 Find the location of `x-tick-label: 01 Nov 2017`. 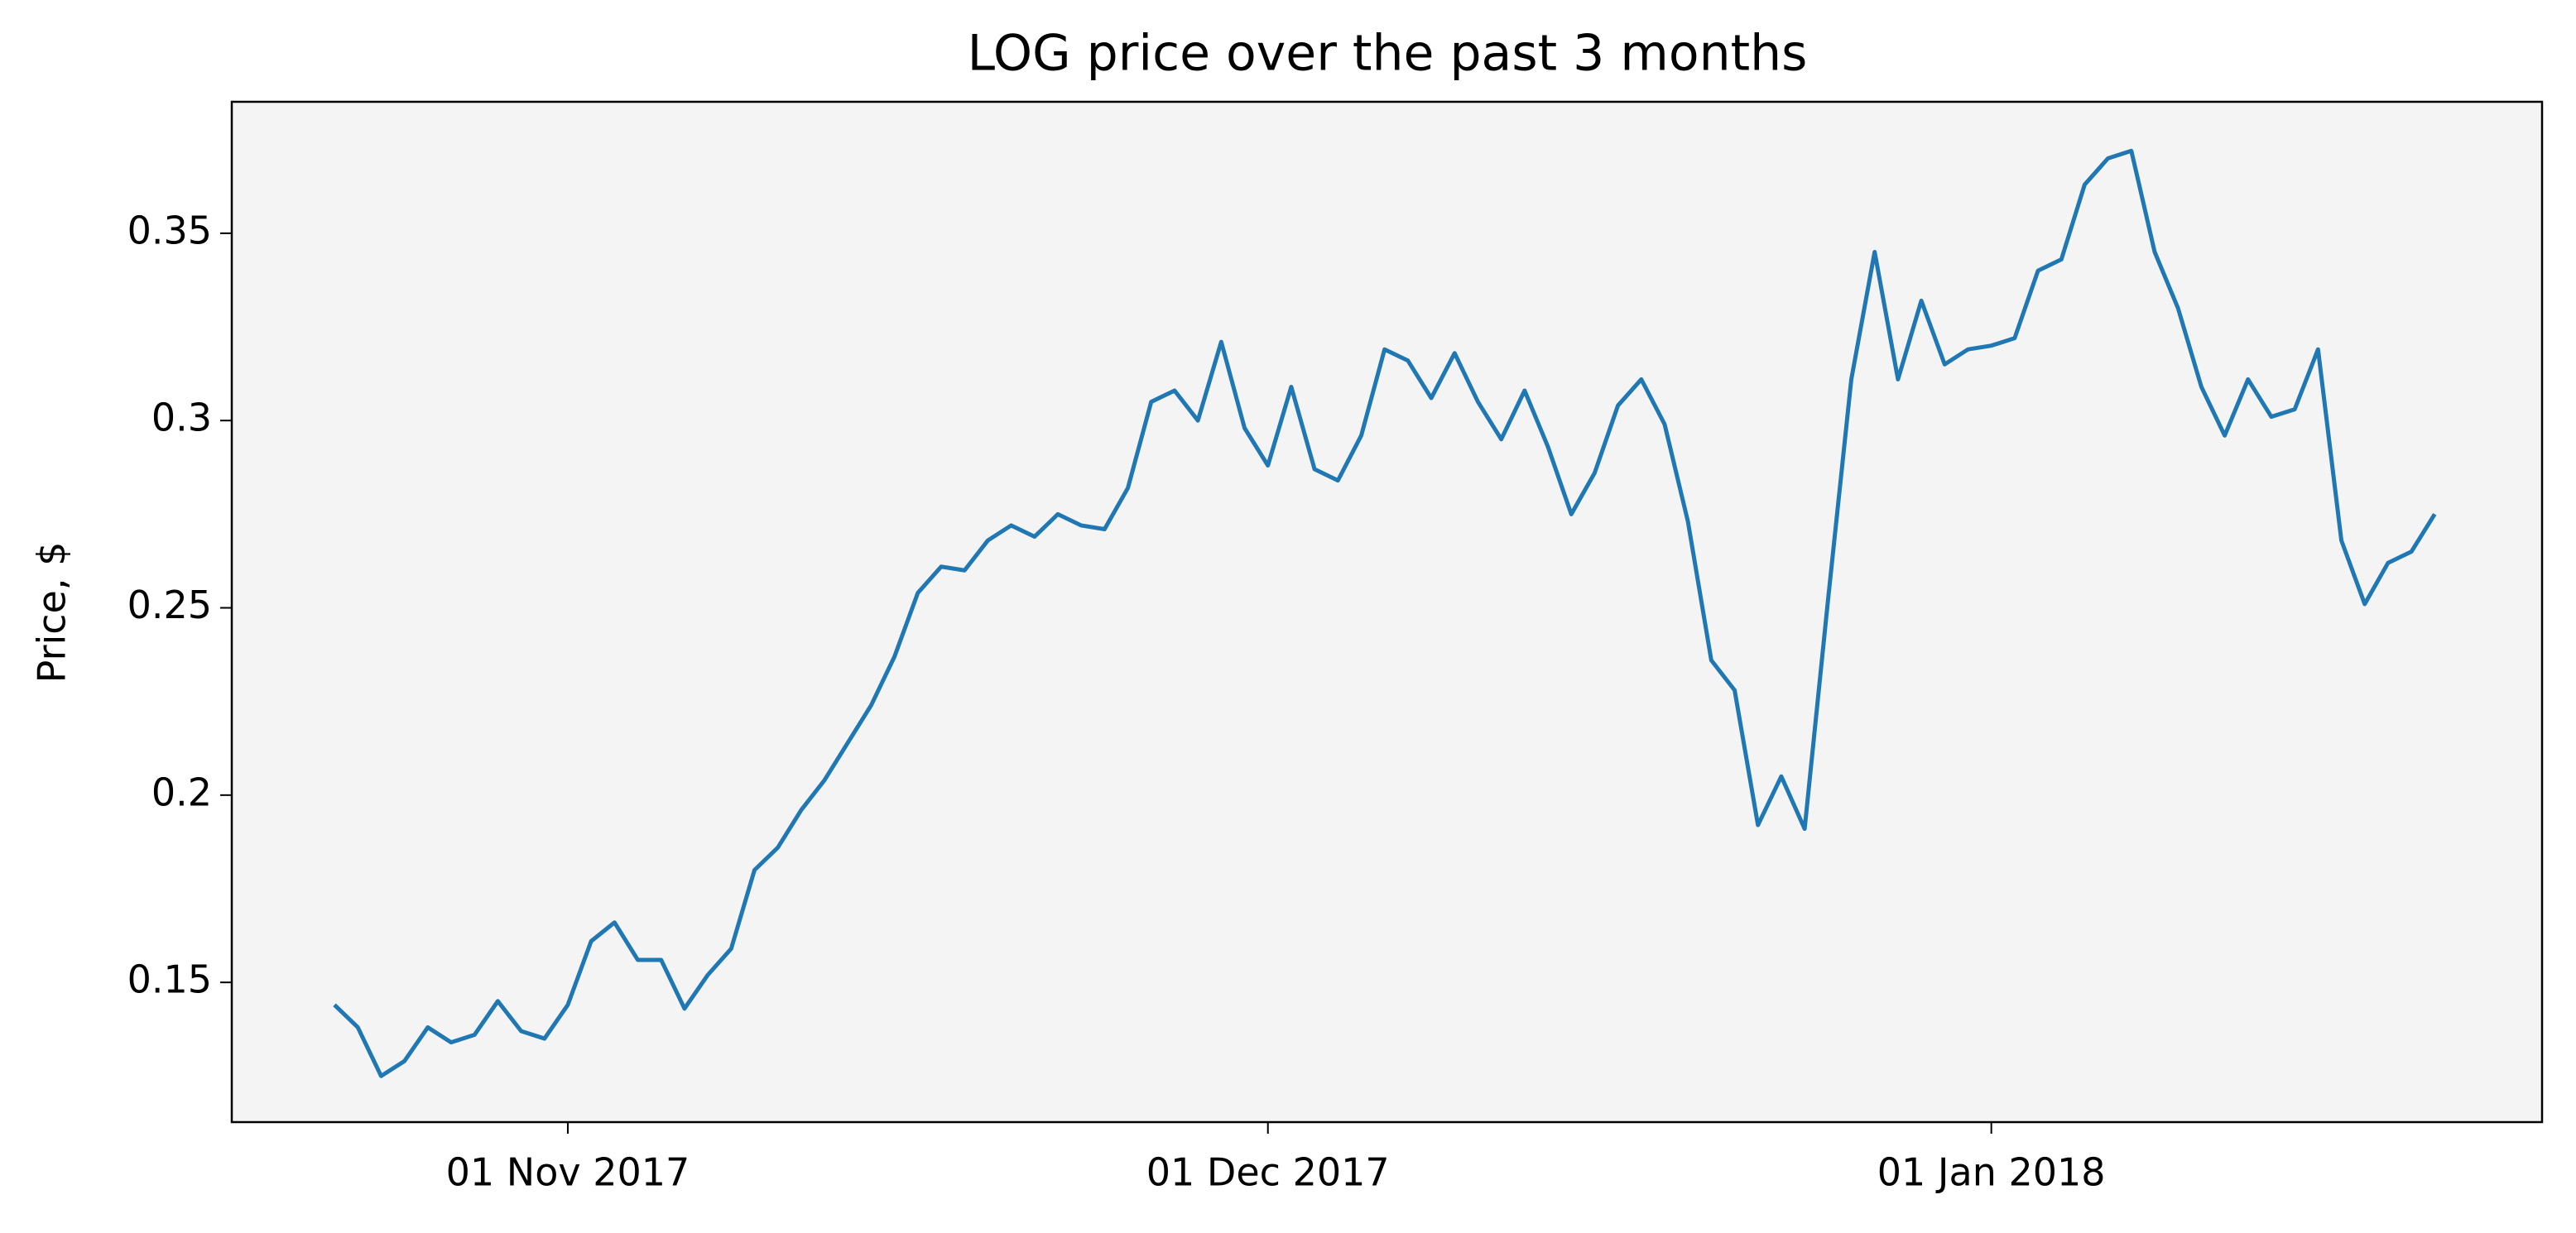

x-tick-label: 01 Nov 2017 is located at coordinates (568, 1172).